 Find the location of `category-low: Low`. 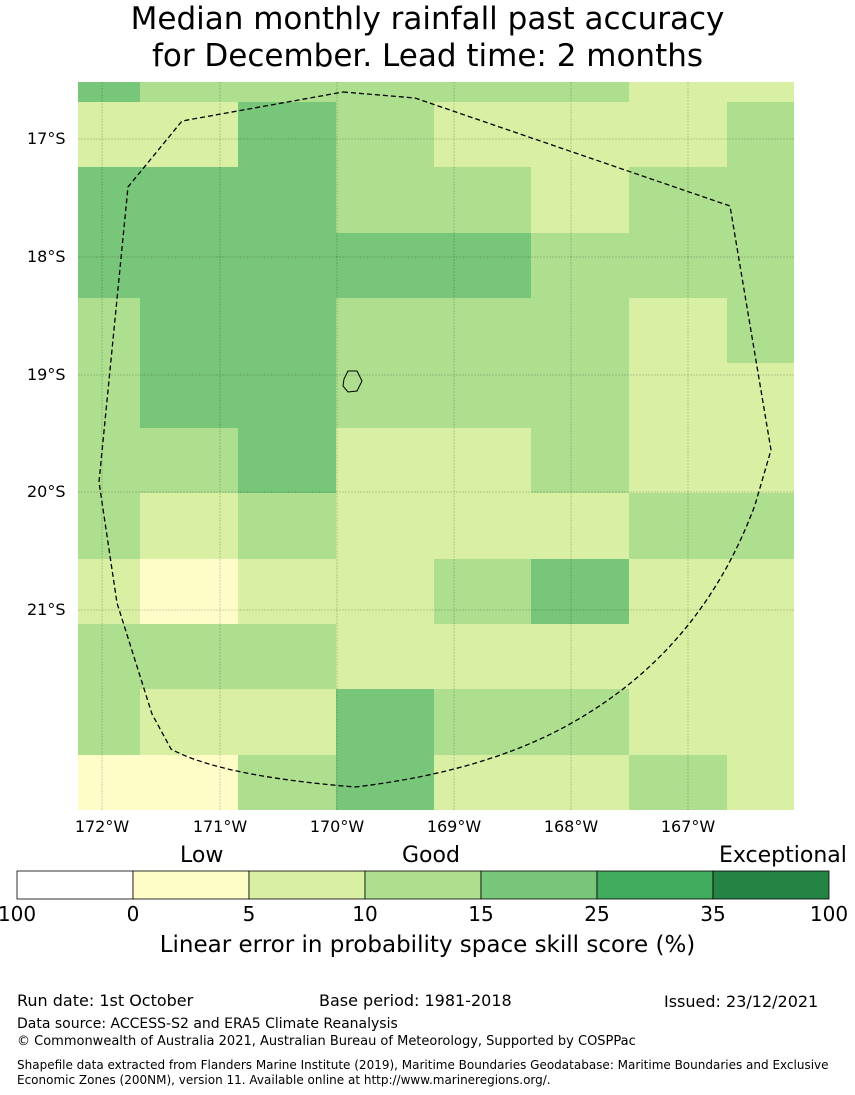

category-low: Low is located at coordinates (202, 855).